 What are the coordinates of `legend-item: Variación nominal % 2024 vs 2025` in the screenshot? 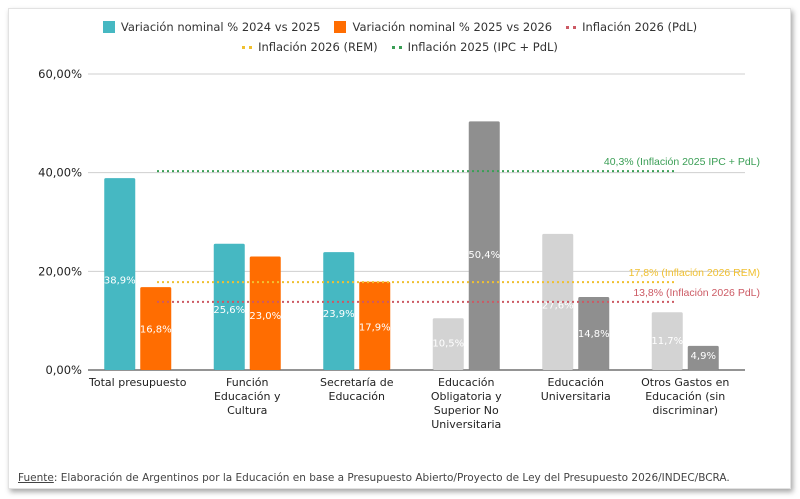 It's located at (211, 27).